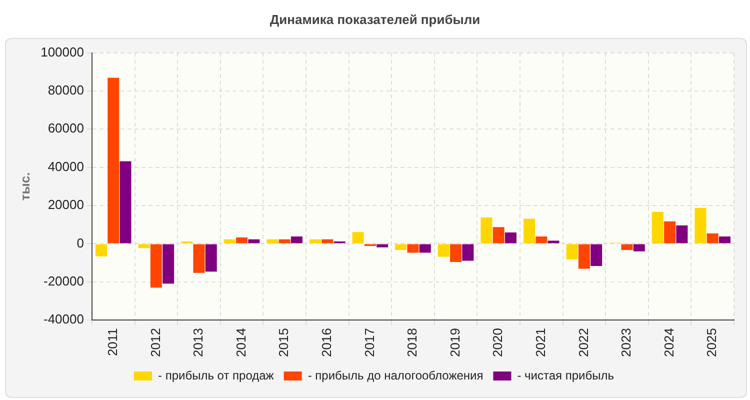 The height and width of the screenshot is (400, 750). I want to click on x-tick-label: 2016, so click(326, 342).